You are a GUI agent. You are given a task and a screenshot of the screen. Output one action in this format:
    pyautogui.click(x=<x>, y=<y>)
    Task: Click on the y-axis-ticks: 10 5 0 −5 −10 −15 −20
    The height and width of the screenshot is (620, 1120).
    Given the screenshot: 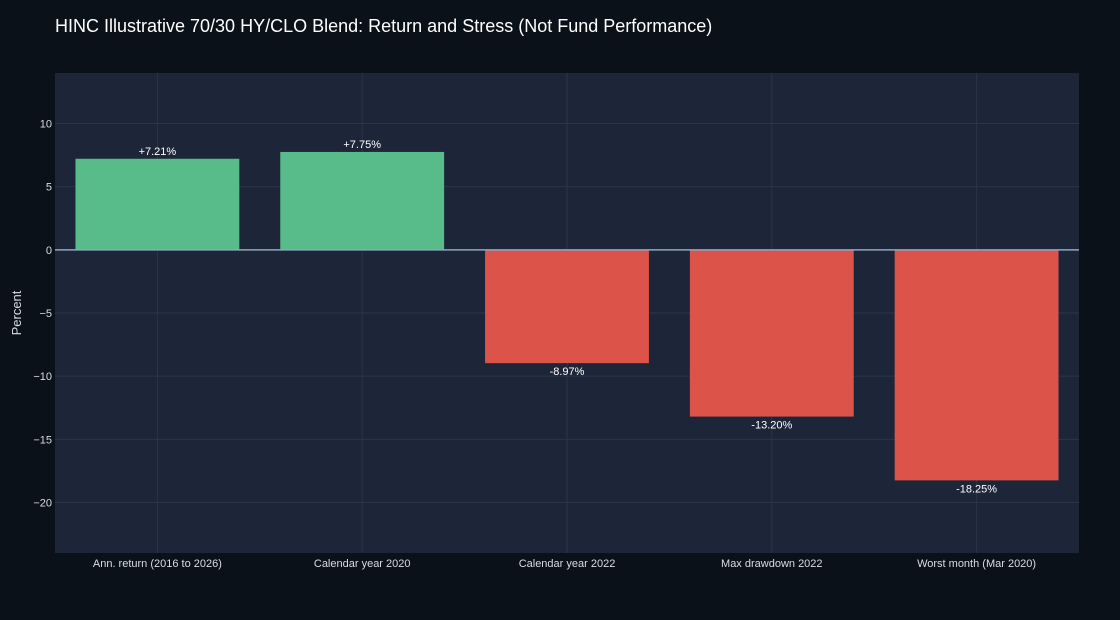 What is the action you would take?
    pyautogui.click(x=42, y=314)
    